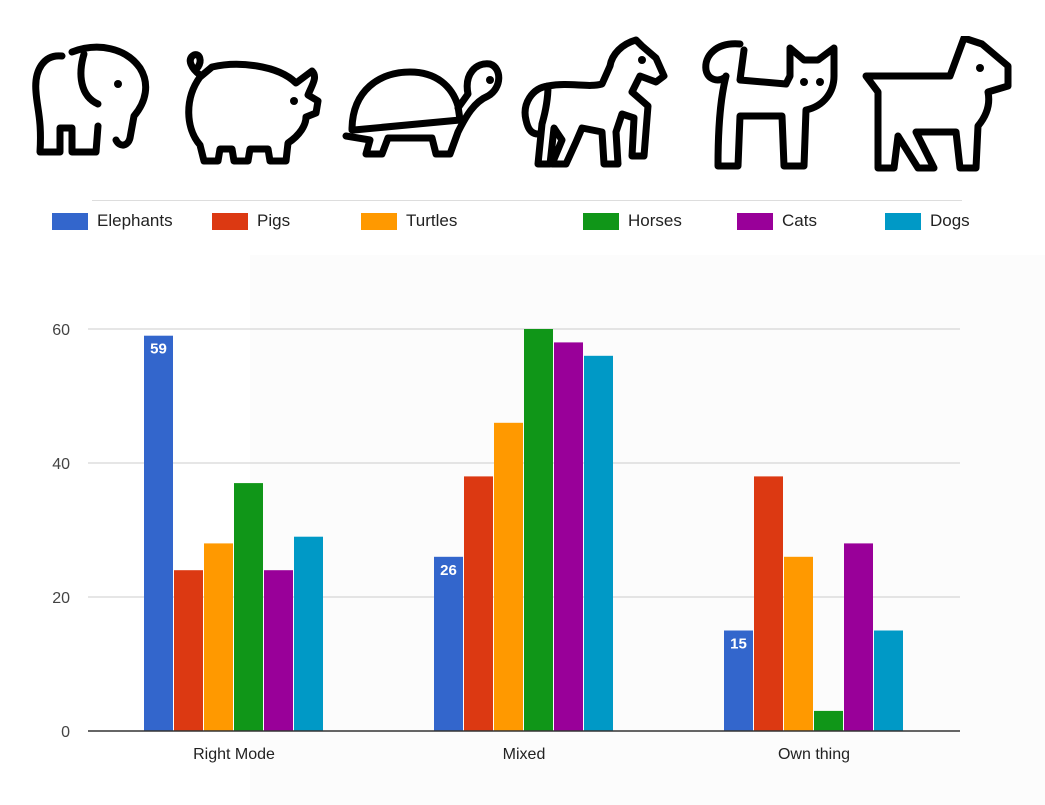  Describe the element at coordinates (253, 108) in the screenshot. I see `pig-icon` at that location.